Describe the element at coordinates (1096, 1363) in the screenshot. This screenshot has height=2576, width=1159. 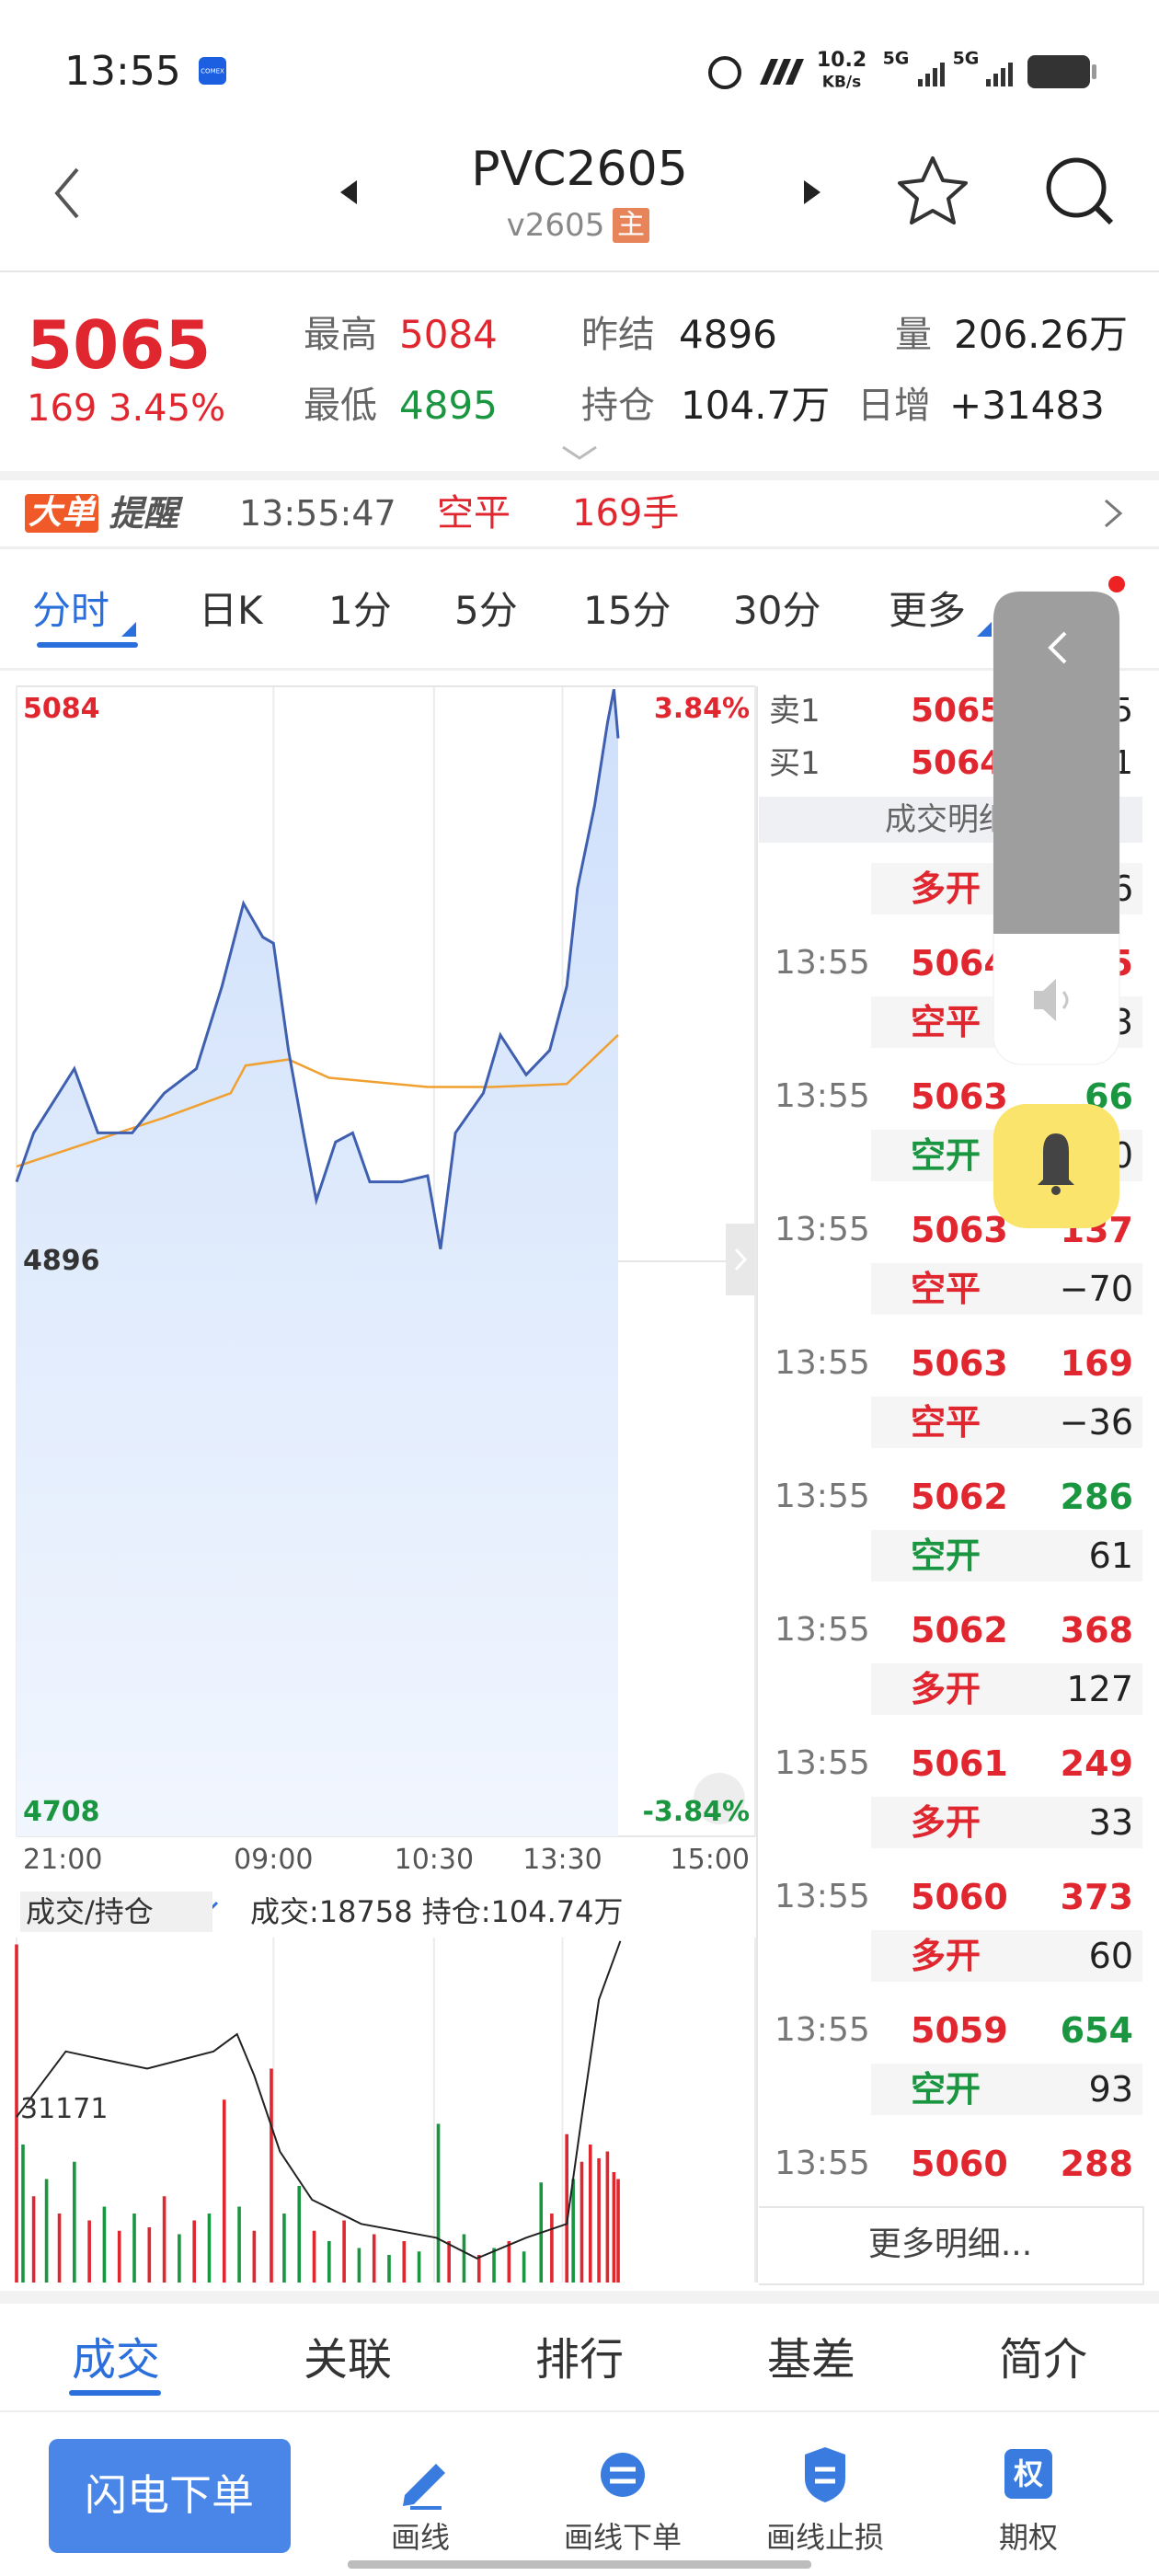
I see `trade-cell: 169` at that location.